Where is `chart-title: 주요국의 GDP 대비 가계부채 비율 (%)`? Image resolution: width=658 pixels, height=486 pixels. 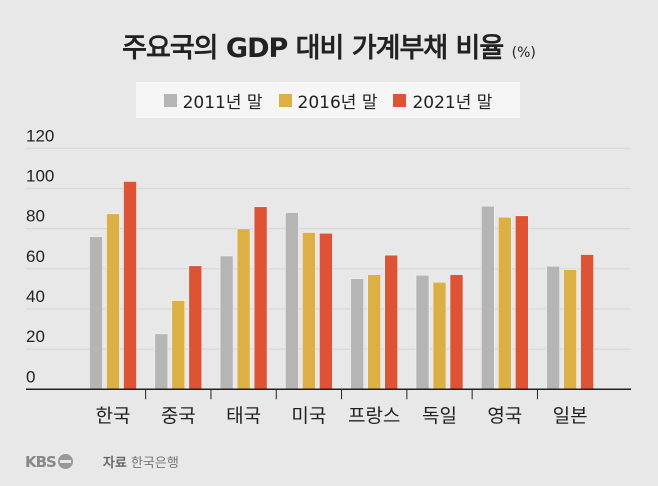
chart-title: 주요국의 GDP 대비 가계부채 비율 (%) is located at coordinates (329, 45).